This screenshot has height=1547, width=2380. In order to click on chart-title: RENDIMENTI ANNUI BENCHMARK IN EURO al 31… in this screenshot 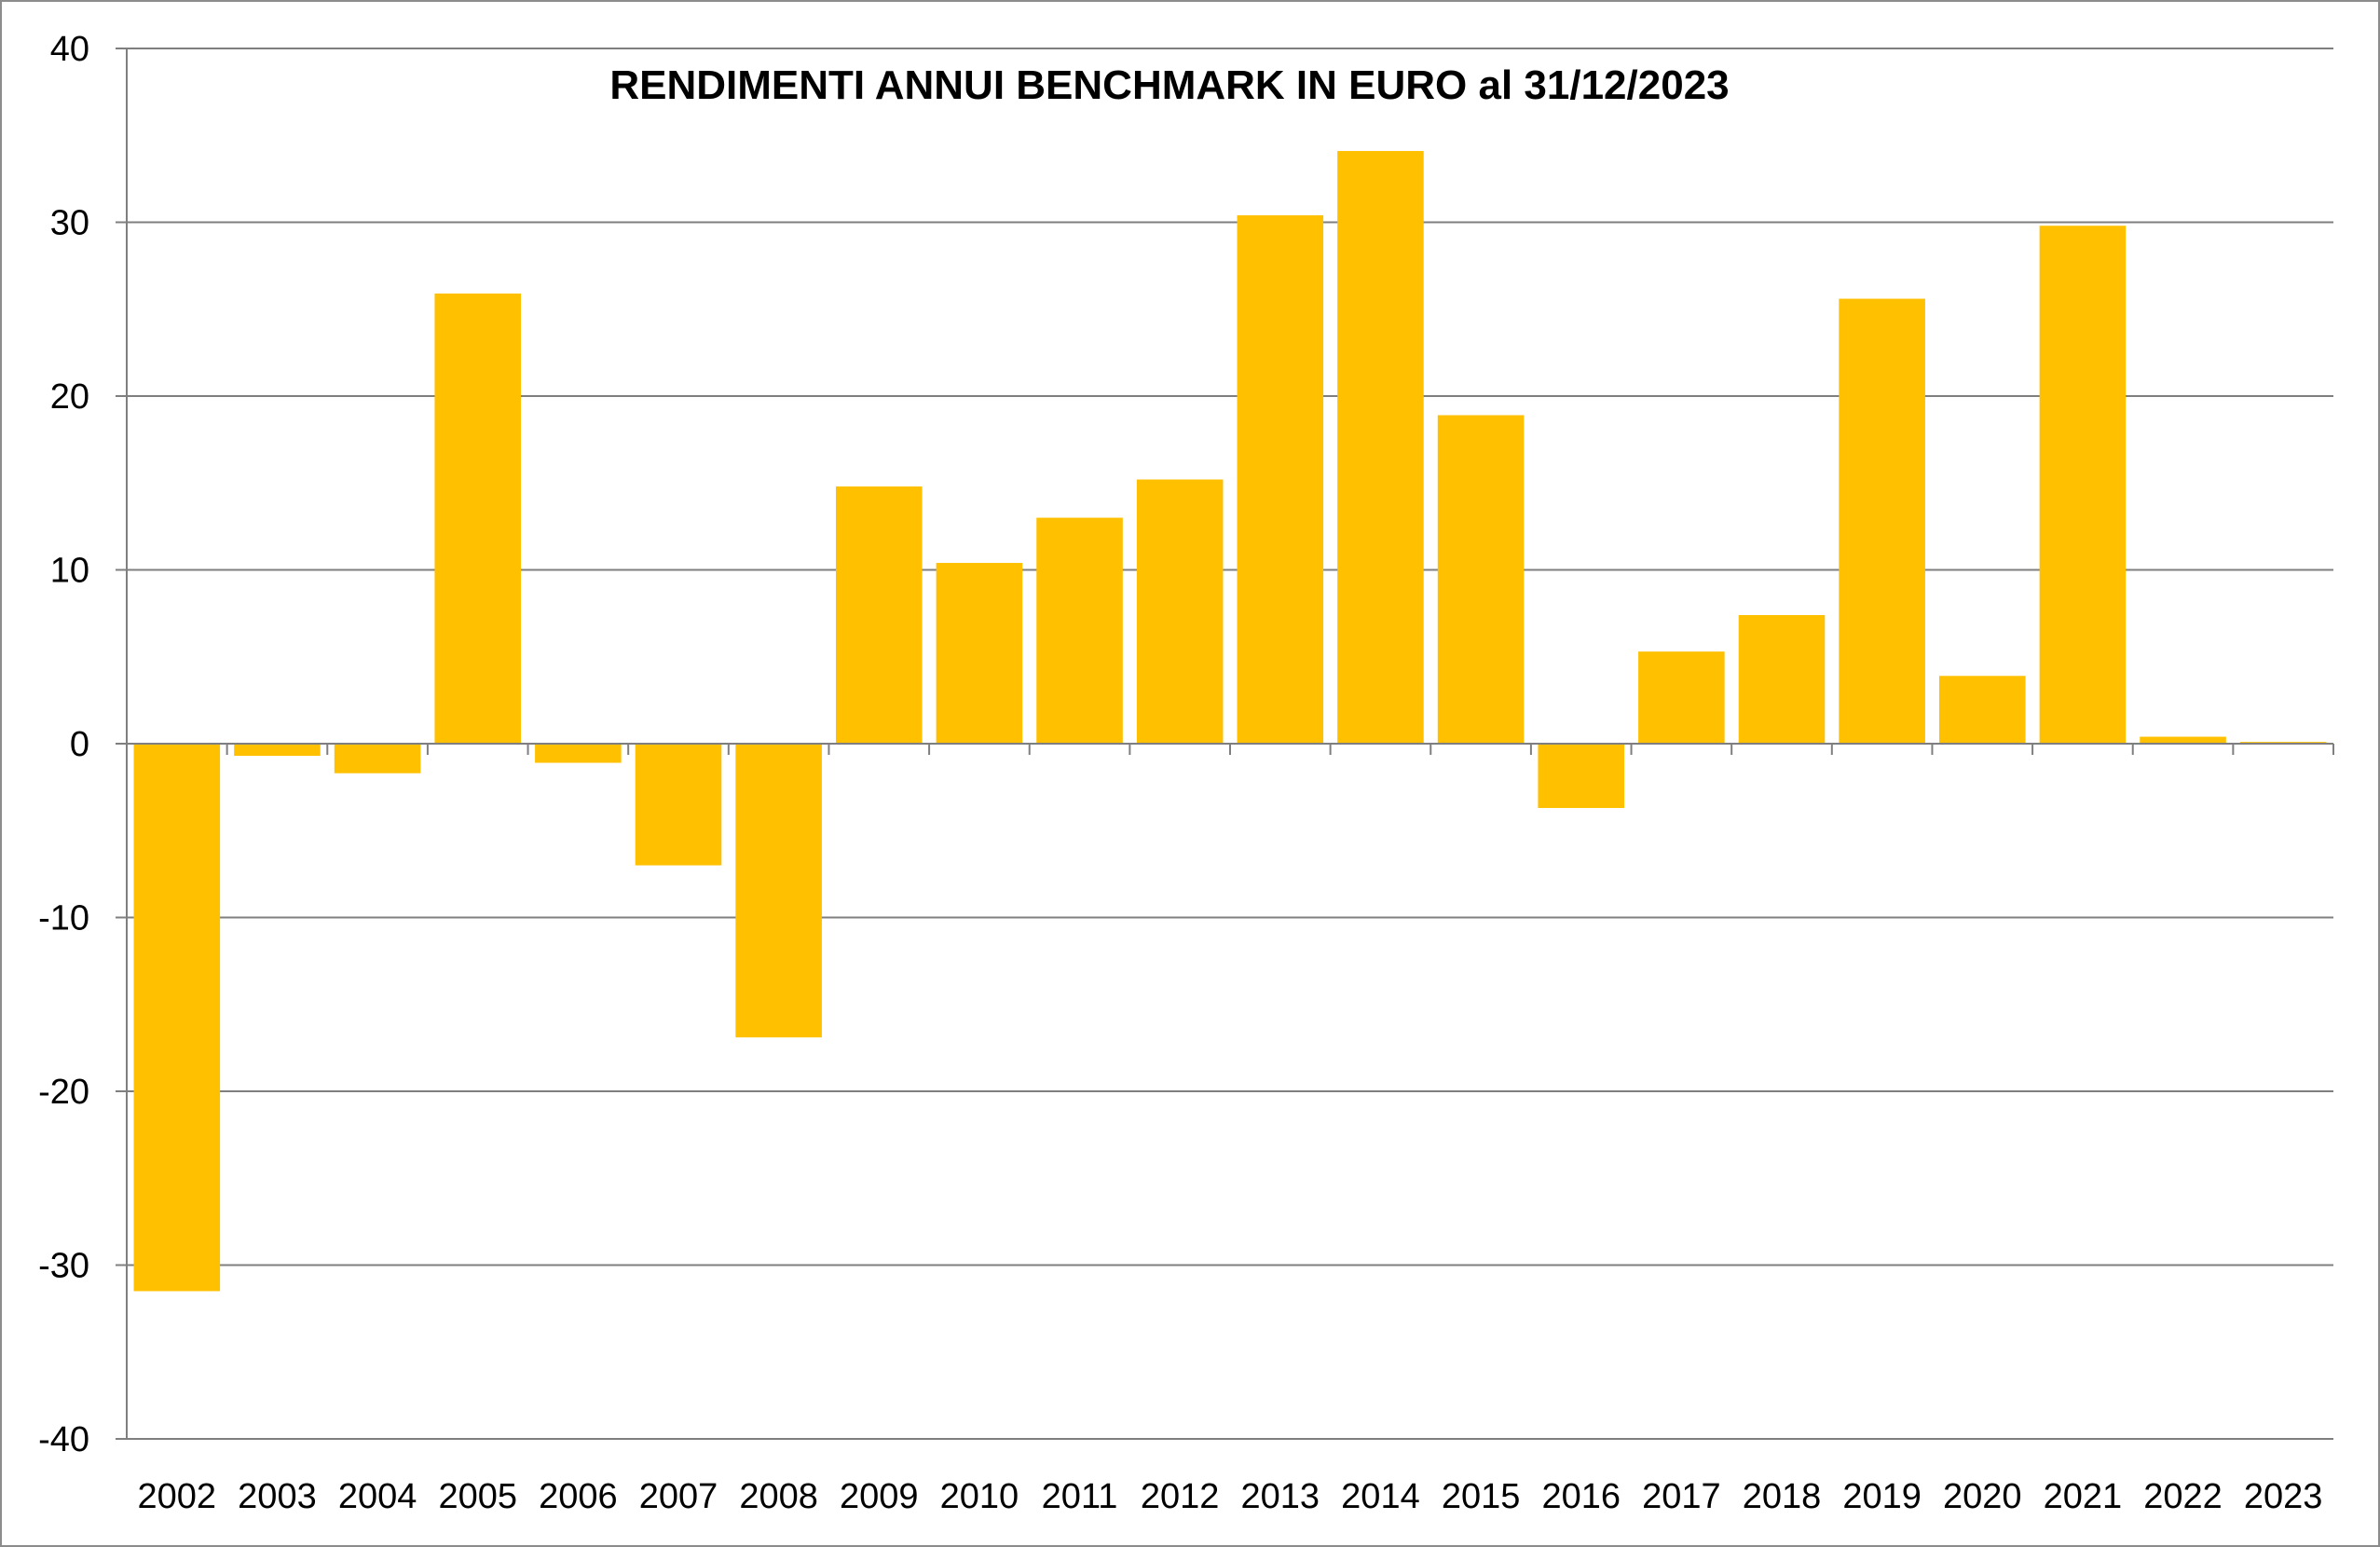, I will do `click(1169, 85)`.